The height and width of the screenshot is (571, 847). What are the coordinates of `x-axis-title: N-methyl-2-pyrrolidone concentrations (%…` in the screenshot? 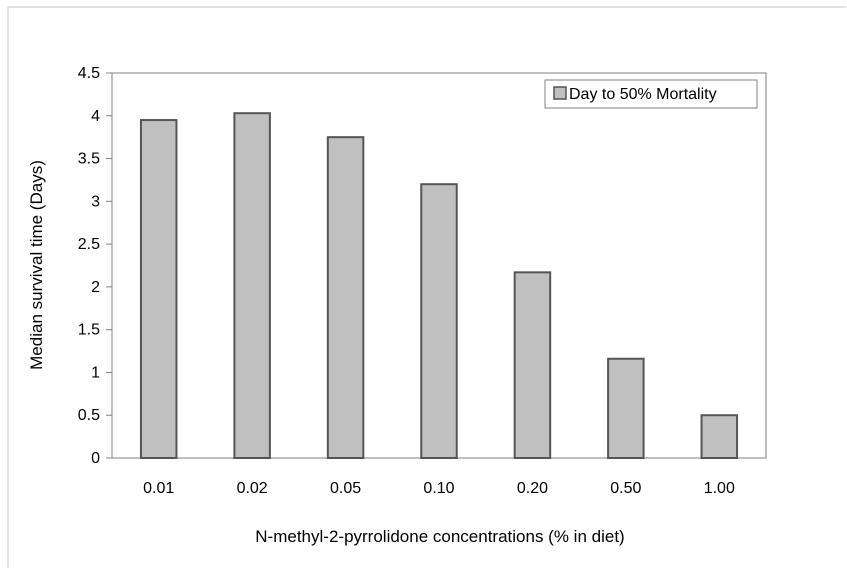 It's located at (439, 536).